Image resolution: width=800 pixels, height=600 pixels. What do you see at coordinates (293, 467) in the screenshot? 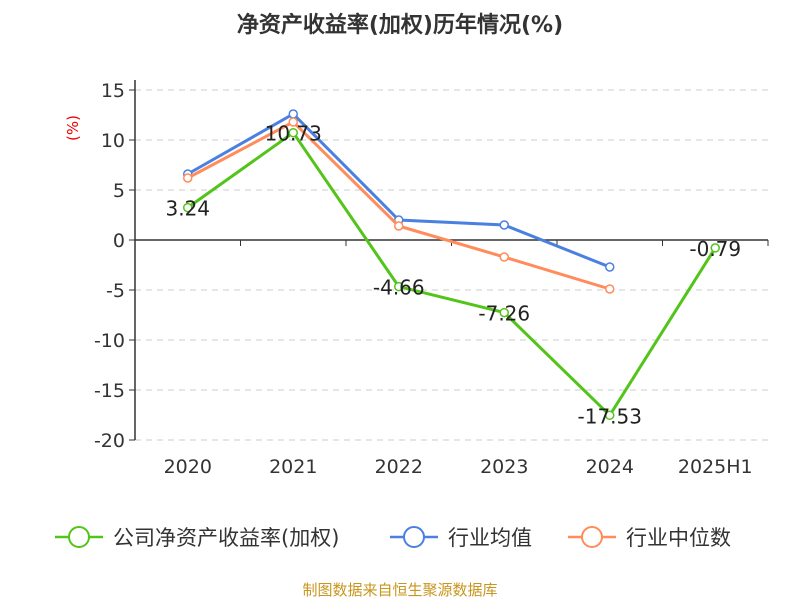
I see `x-tick-label: 2021` at bounding box center [293, 467].